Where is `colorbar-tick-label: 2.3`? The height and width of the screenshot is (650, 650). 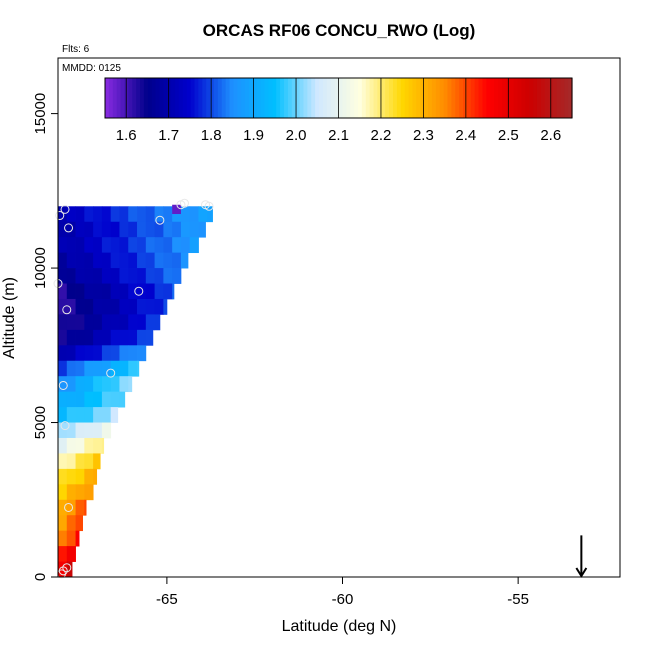 colorbar-tick-label: 2.3 is located at coordinates (423, 135).